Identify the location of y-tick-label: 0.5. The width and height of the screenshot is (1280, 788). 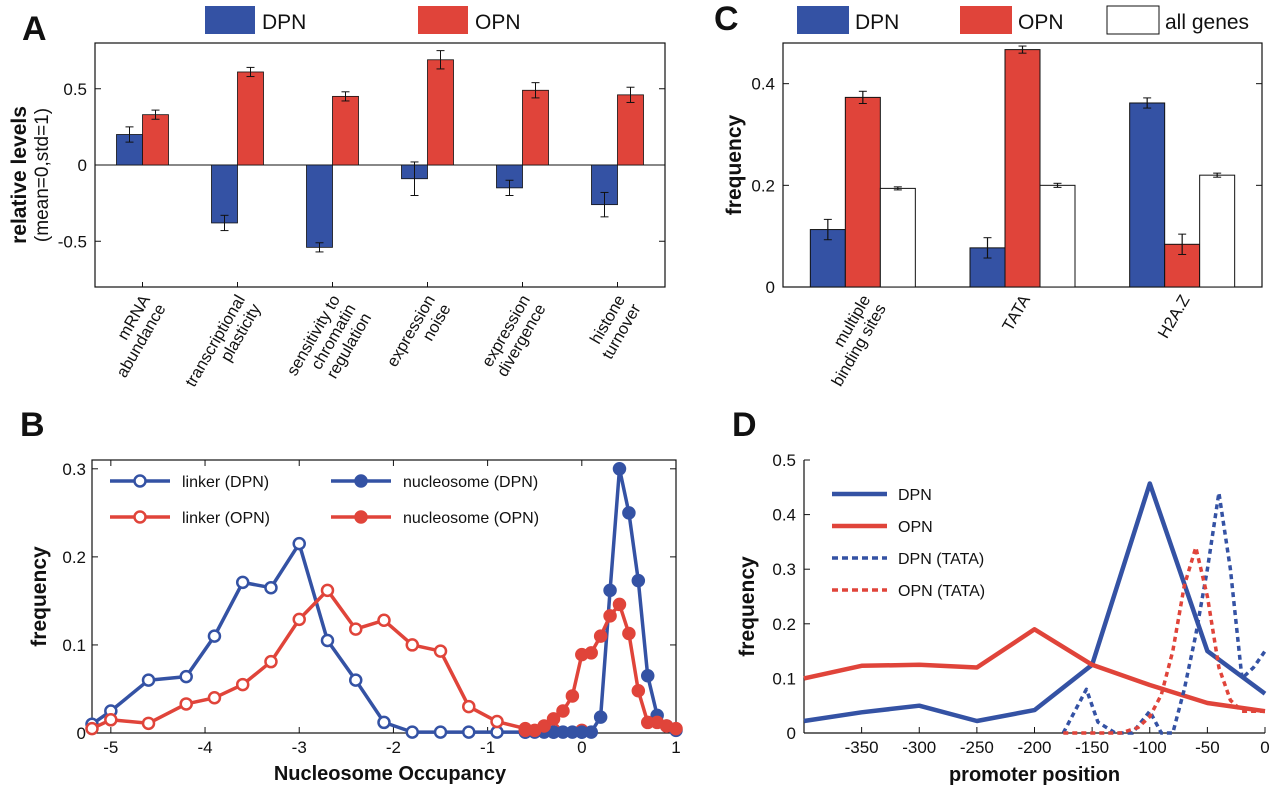
(75, 89).